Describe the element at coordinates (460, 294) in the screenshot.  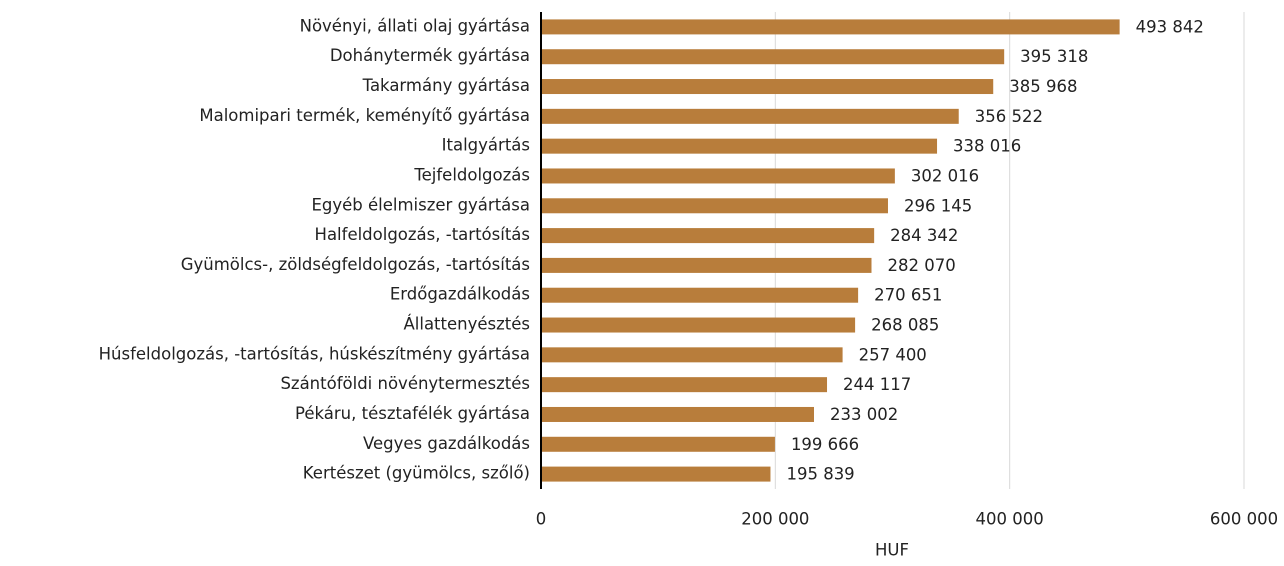
I see `y-tick-label: Erdőgazdálkodás` at that location.